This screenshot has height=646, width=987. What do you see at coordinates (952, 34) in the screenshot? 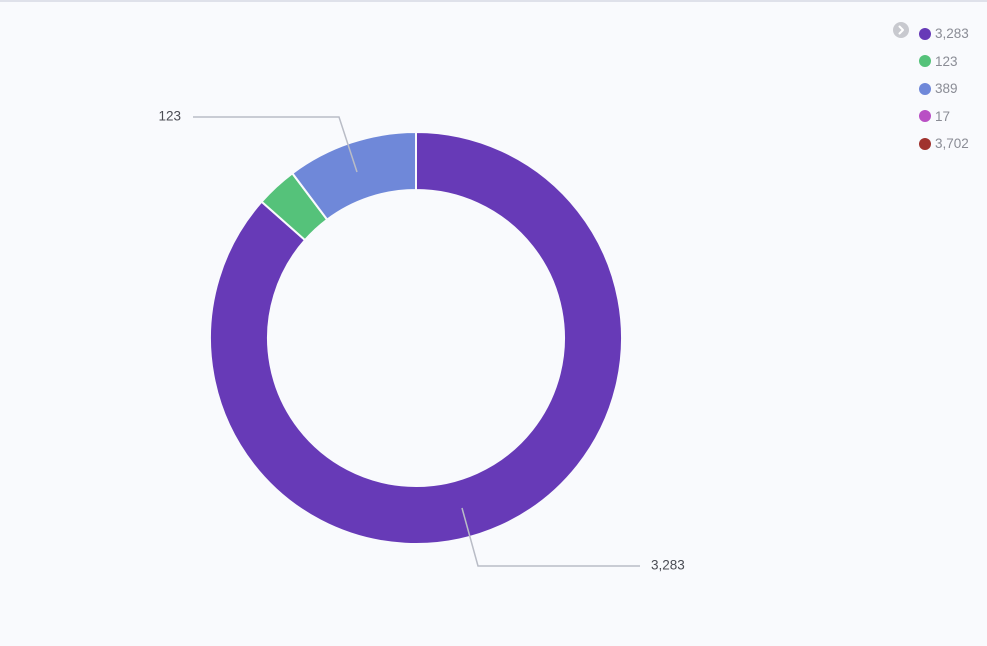
I see `legend-label: 3,283` at bounding box center [952, 34].